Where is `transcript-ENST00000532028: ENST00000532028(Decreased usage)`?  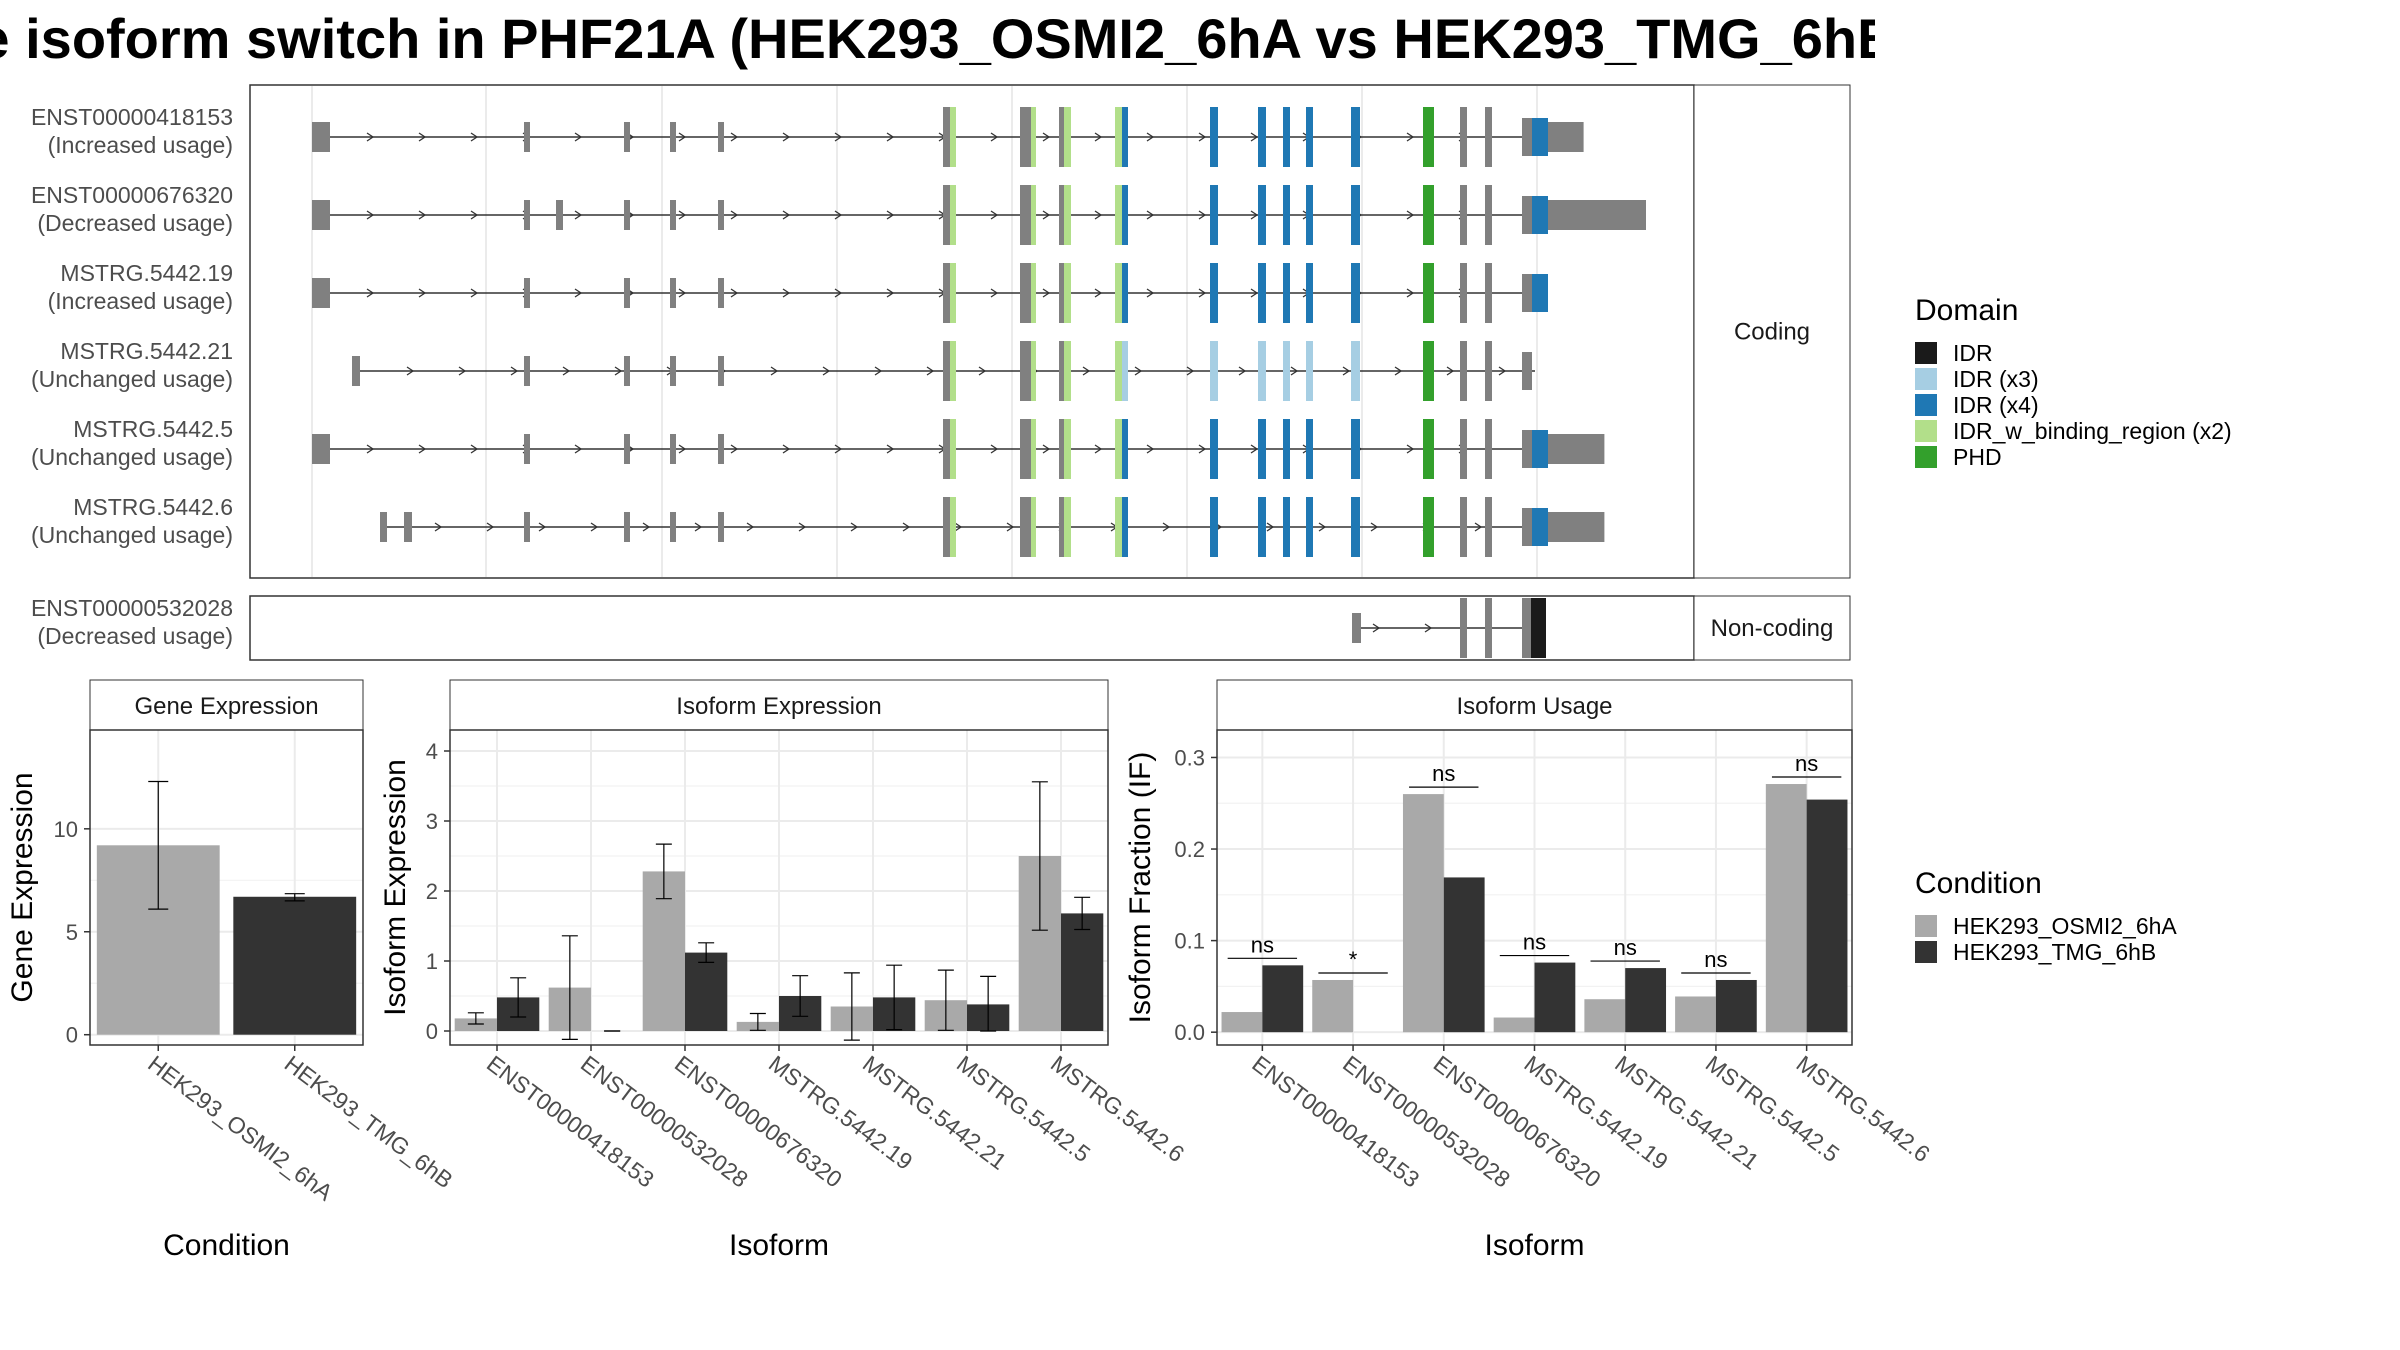
transcript-ENST00000532028: ENST00000532028(Decreased usage) is located at coordinates (788, 626).